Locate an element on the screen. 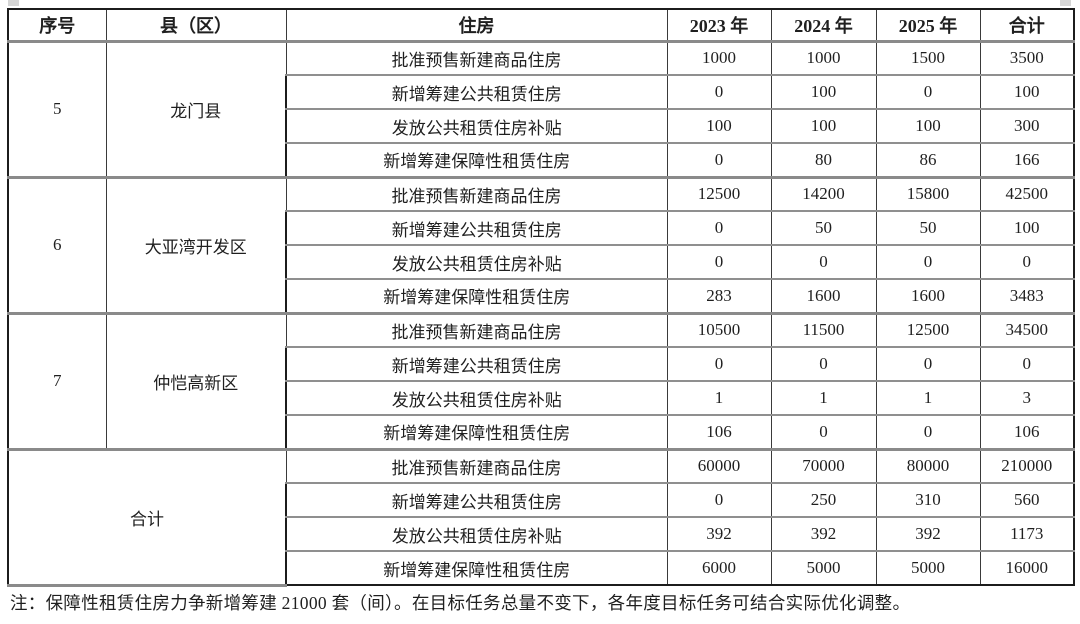  cell-value-2024: 250 is located at coordinates (823, 500).